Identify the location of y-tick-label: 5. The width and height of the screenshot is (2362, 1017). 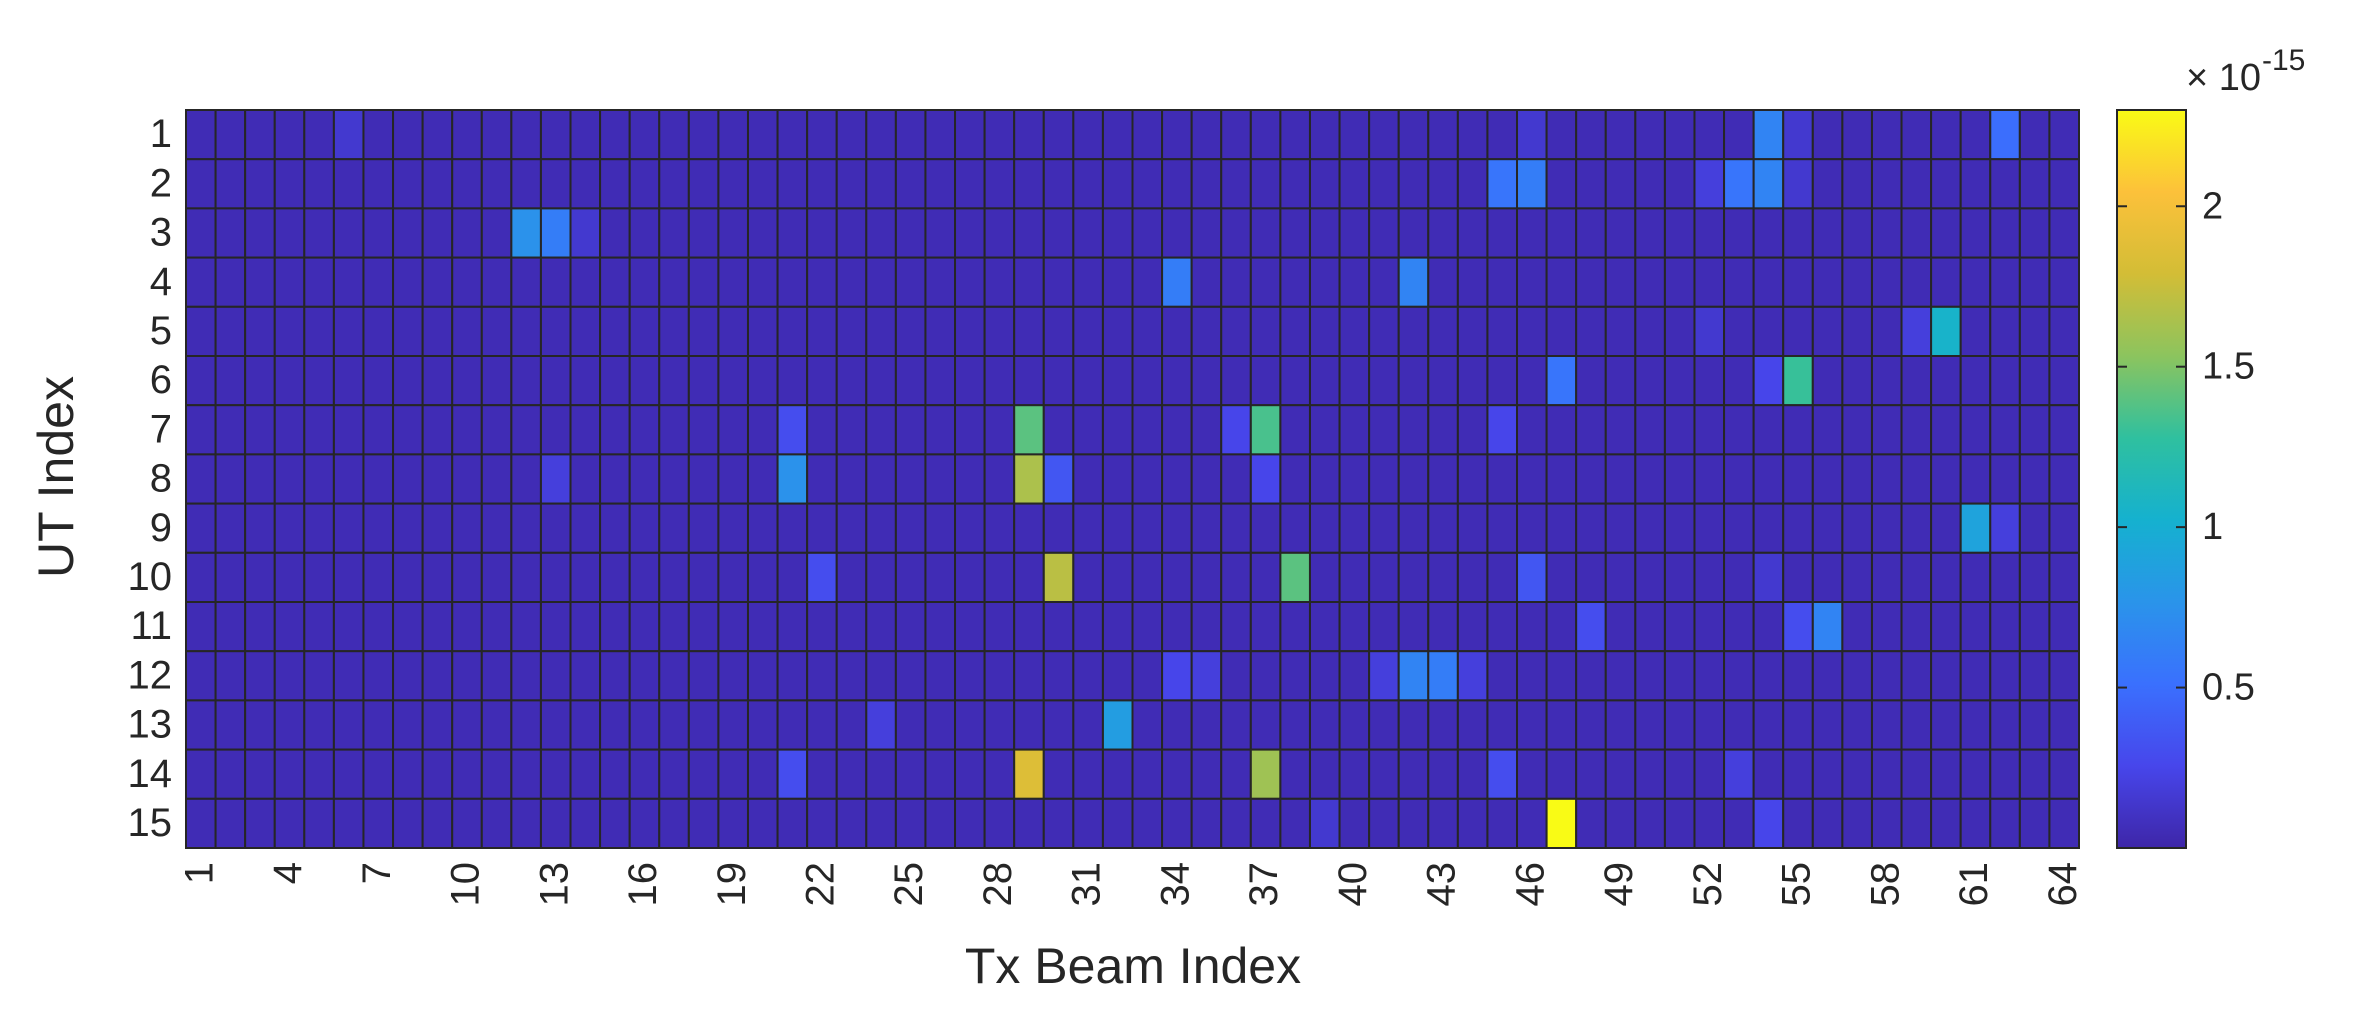
(161, 331).